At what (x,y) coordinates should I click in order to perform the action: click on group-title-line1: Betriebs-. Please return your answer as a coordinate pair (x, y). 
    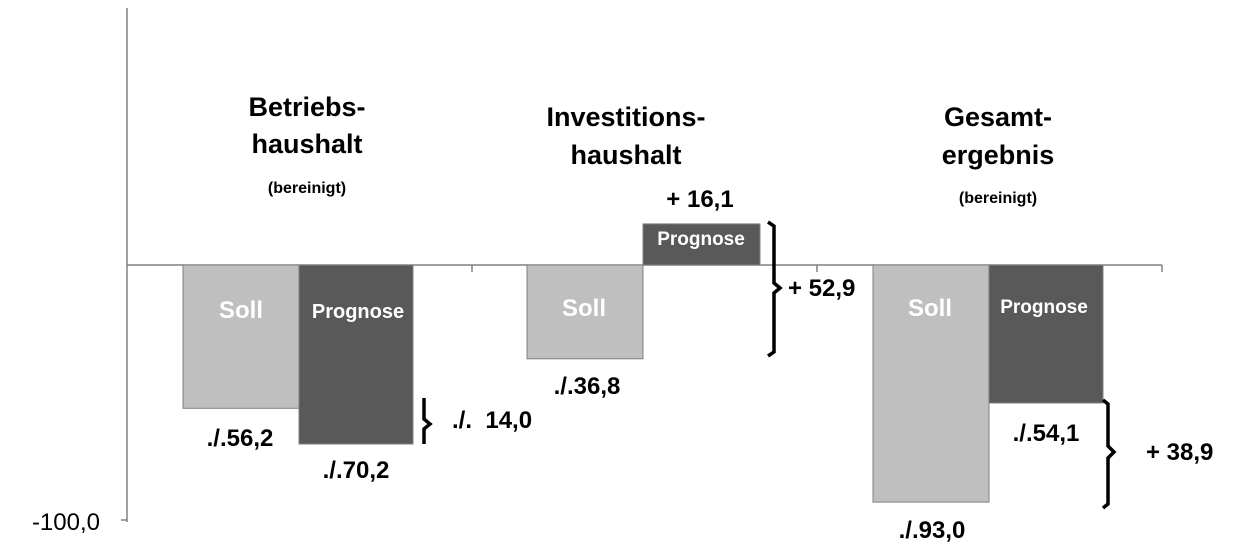
    Looking at the image, I should click on (306, 107).